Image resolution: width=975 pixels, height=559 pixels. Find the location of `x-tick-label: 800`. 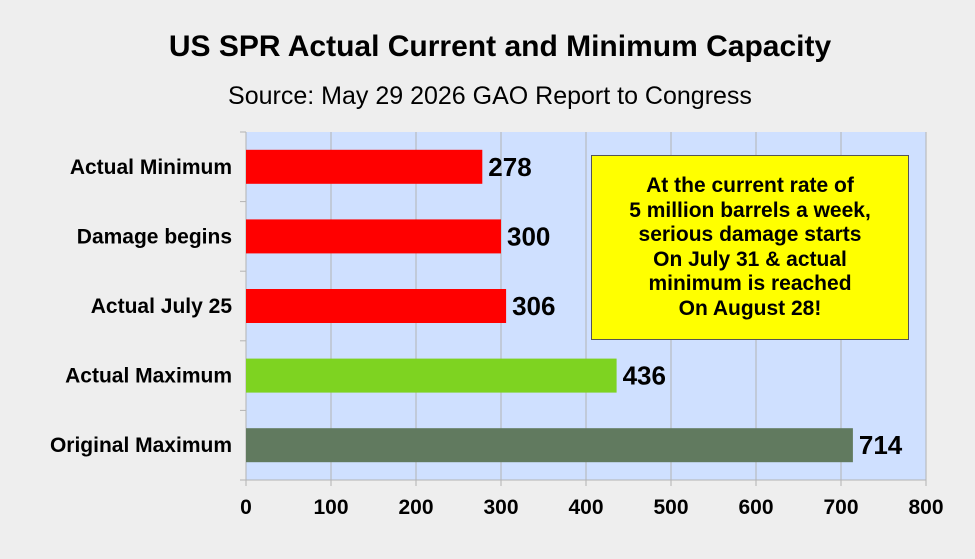

x-tick-label: 800 is located at coordinates (925, 507).